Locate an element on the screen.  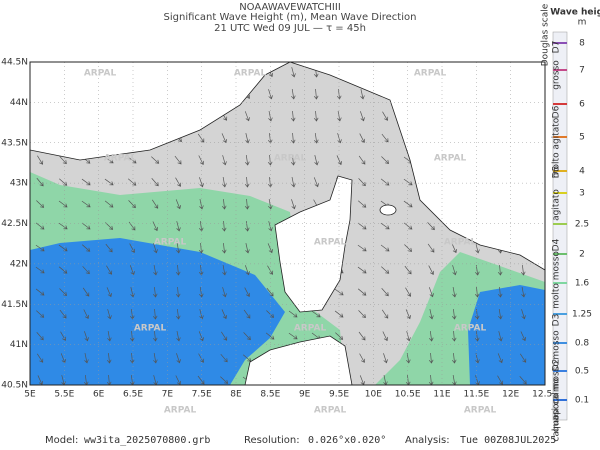
footer-resolution: 0.026°x0.020° is located at coordinates (347, 440).